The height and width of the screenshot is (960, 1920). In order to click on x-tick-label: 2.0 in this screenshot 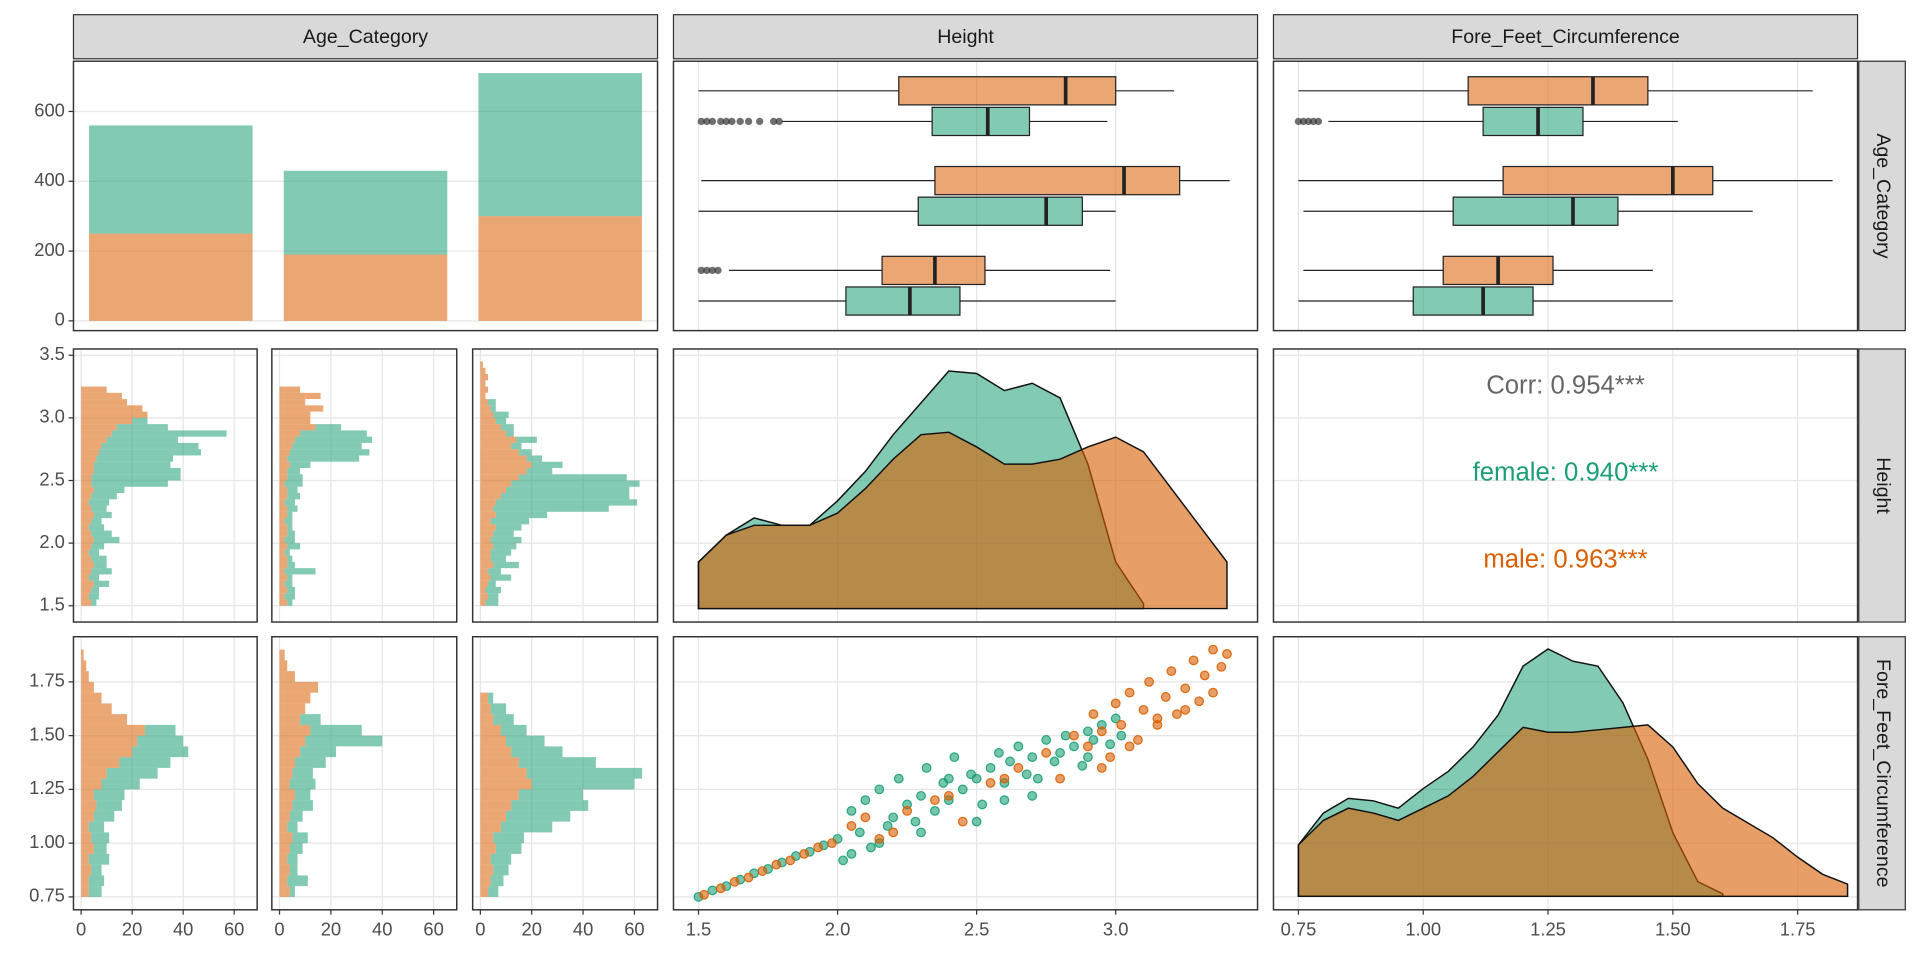, I will do `click(838, 928)`.